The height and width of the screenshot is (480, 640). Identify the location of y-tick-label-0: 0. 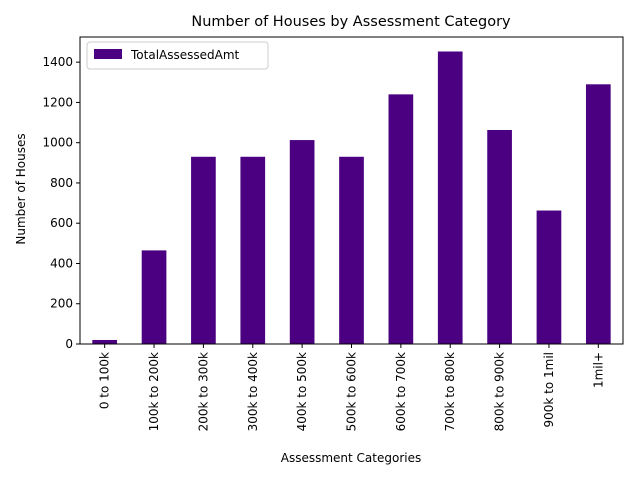
(69, 344).